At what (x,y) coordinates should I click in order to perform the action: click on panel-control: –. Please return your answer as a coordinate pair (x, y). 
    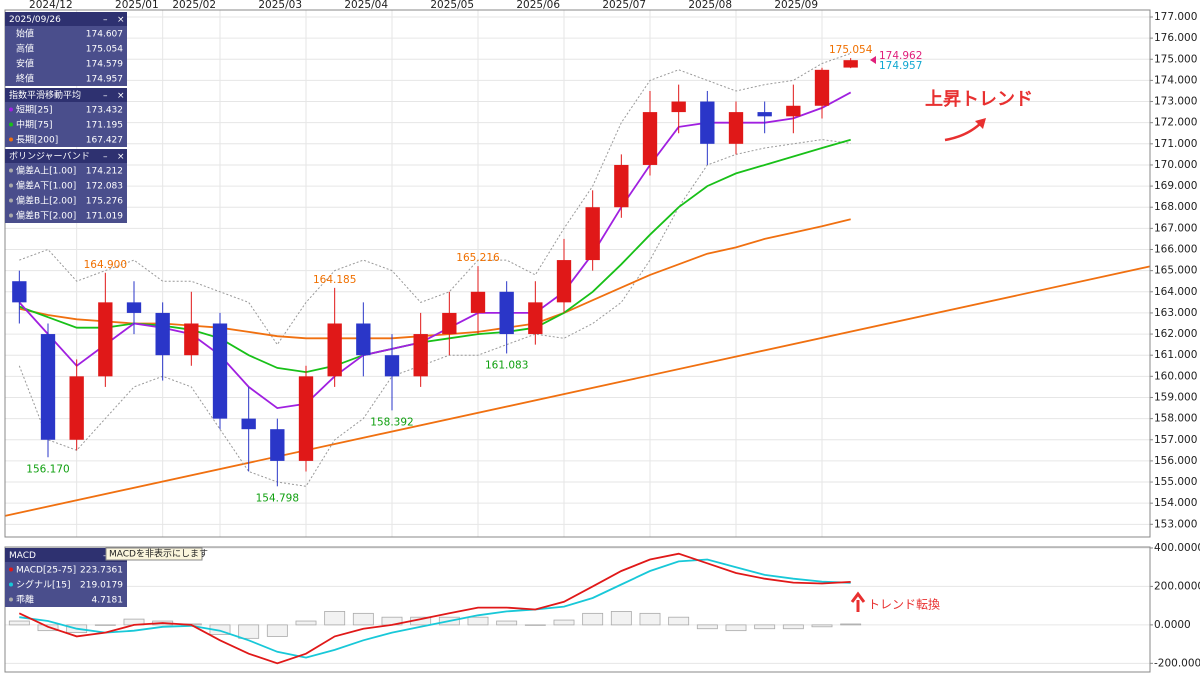
    Looking at the image, I should click on (105, 20).